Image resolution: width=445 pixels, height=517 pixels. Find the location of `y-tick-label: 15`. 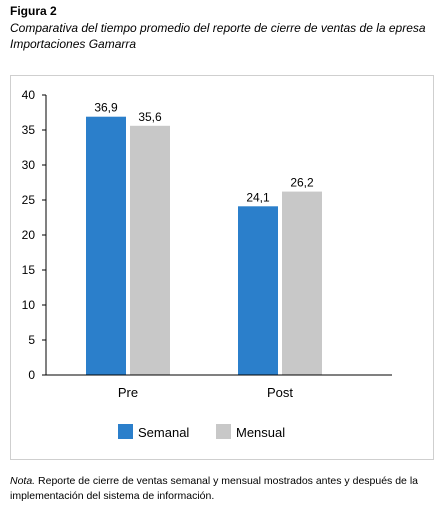

y-tick-label: 15 is located at coordinates (29, 270).